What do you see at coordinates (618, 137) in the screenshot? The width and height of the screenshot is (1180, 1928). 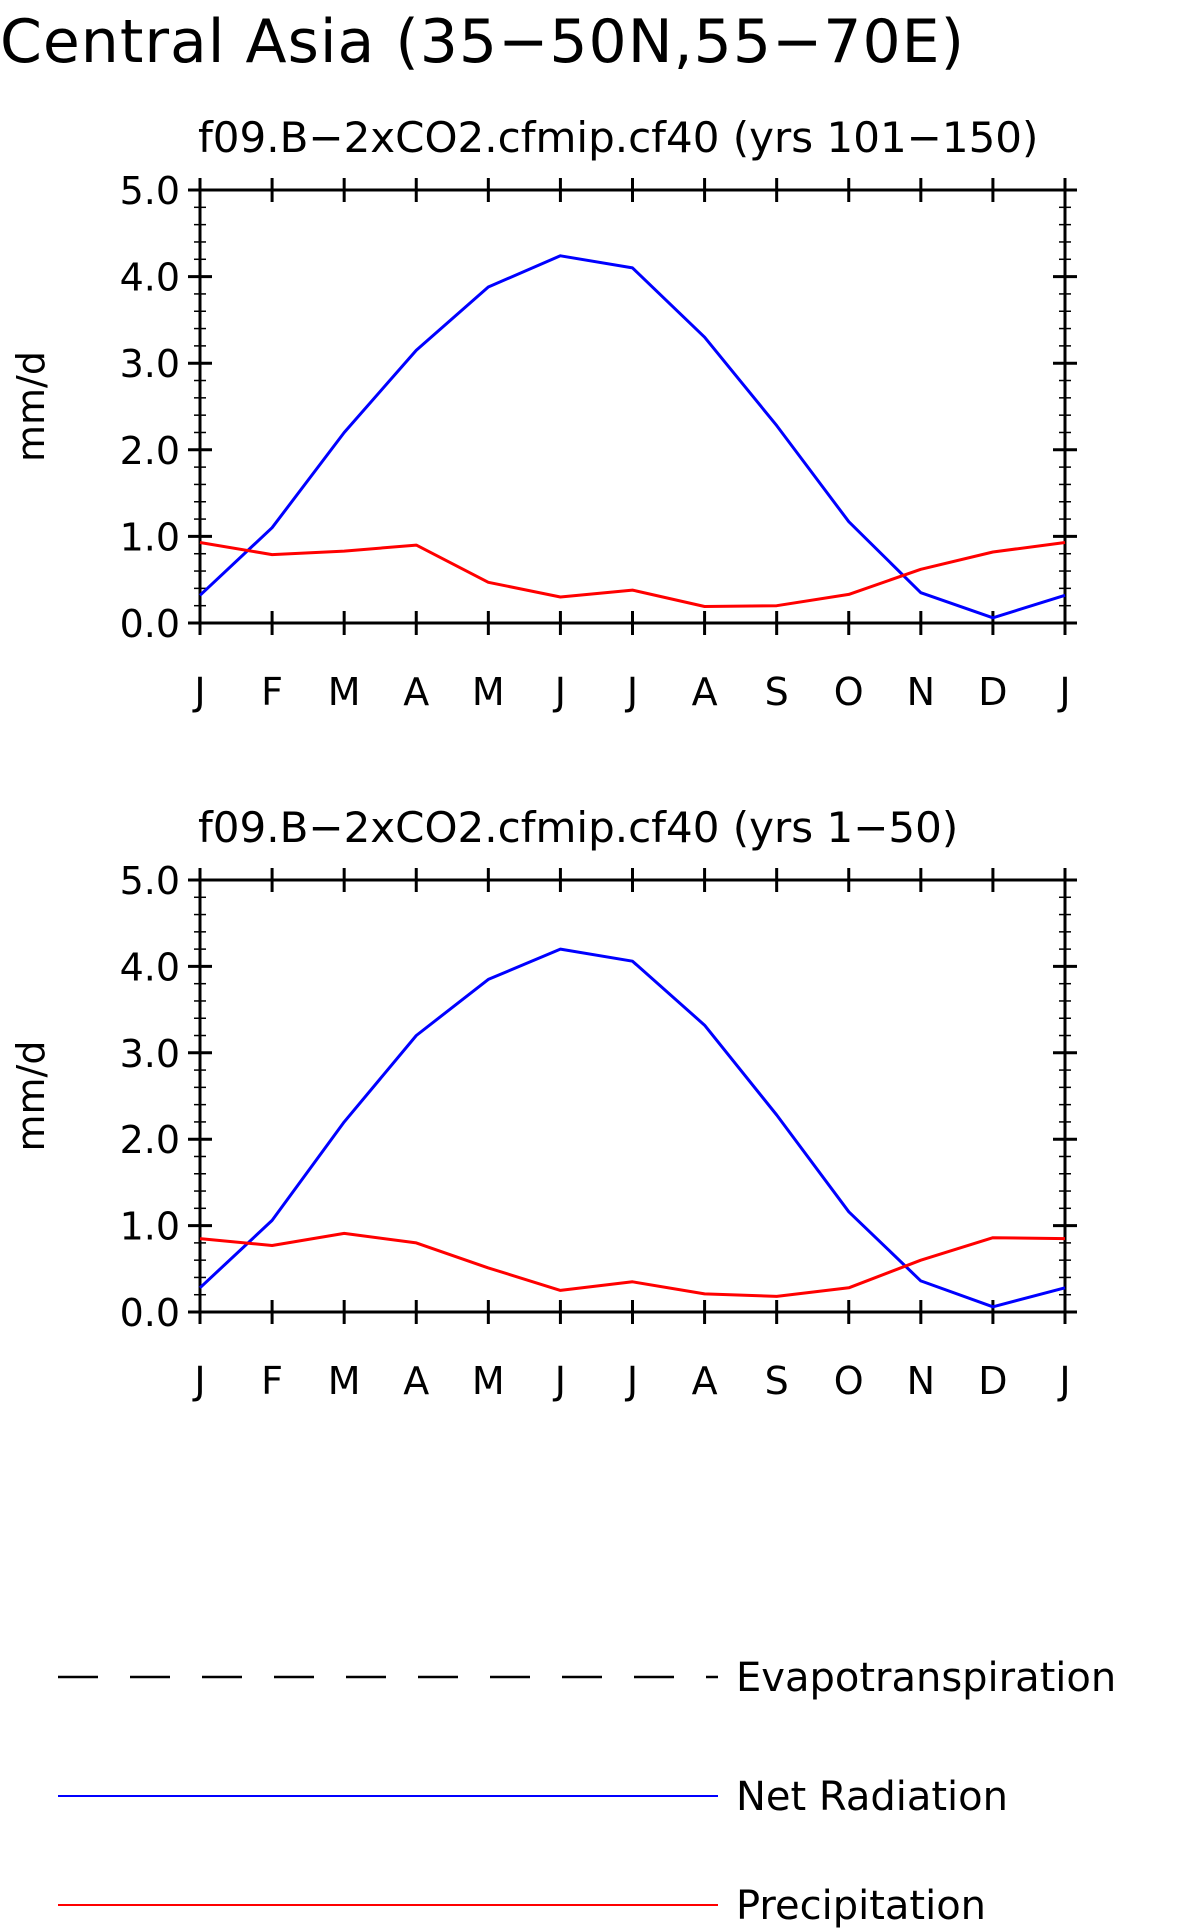 I see `chart-title: f09.B−2xCO2.cfmip.cf40 (yrs 101−150)` at bounding box center [618, 137].